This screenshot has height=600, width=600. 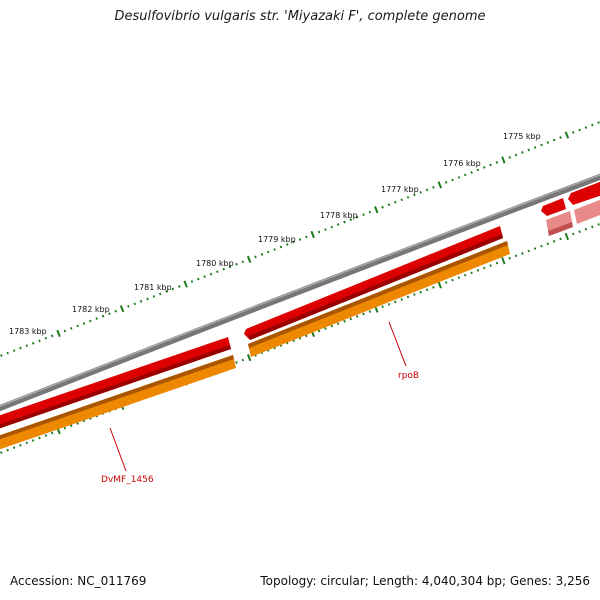 What do you see at coordinates (400, 189) in the screenshot?
I see `kbp-label-1777: 1777 kbp` at bounding box center [400, 189].